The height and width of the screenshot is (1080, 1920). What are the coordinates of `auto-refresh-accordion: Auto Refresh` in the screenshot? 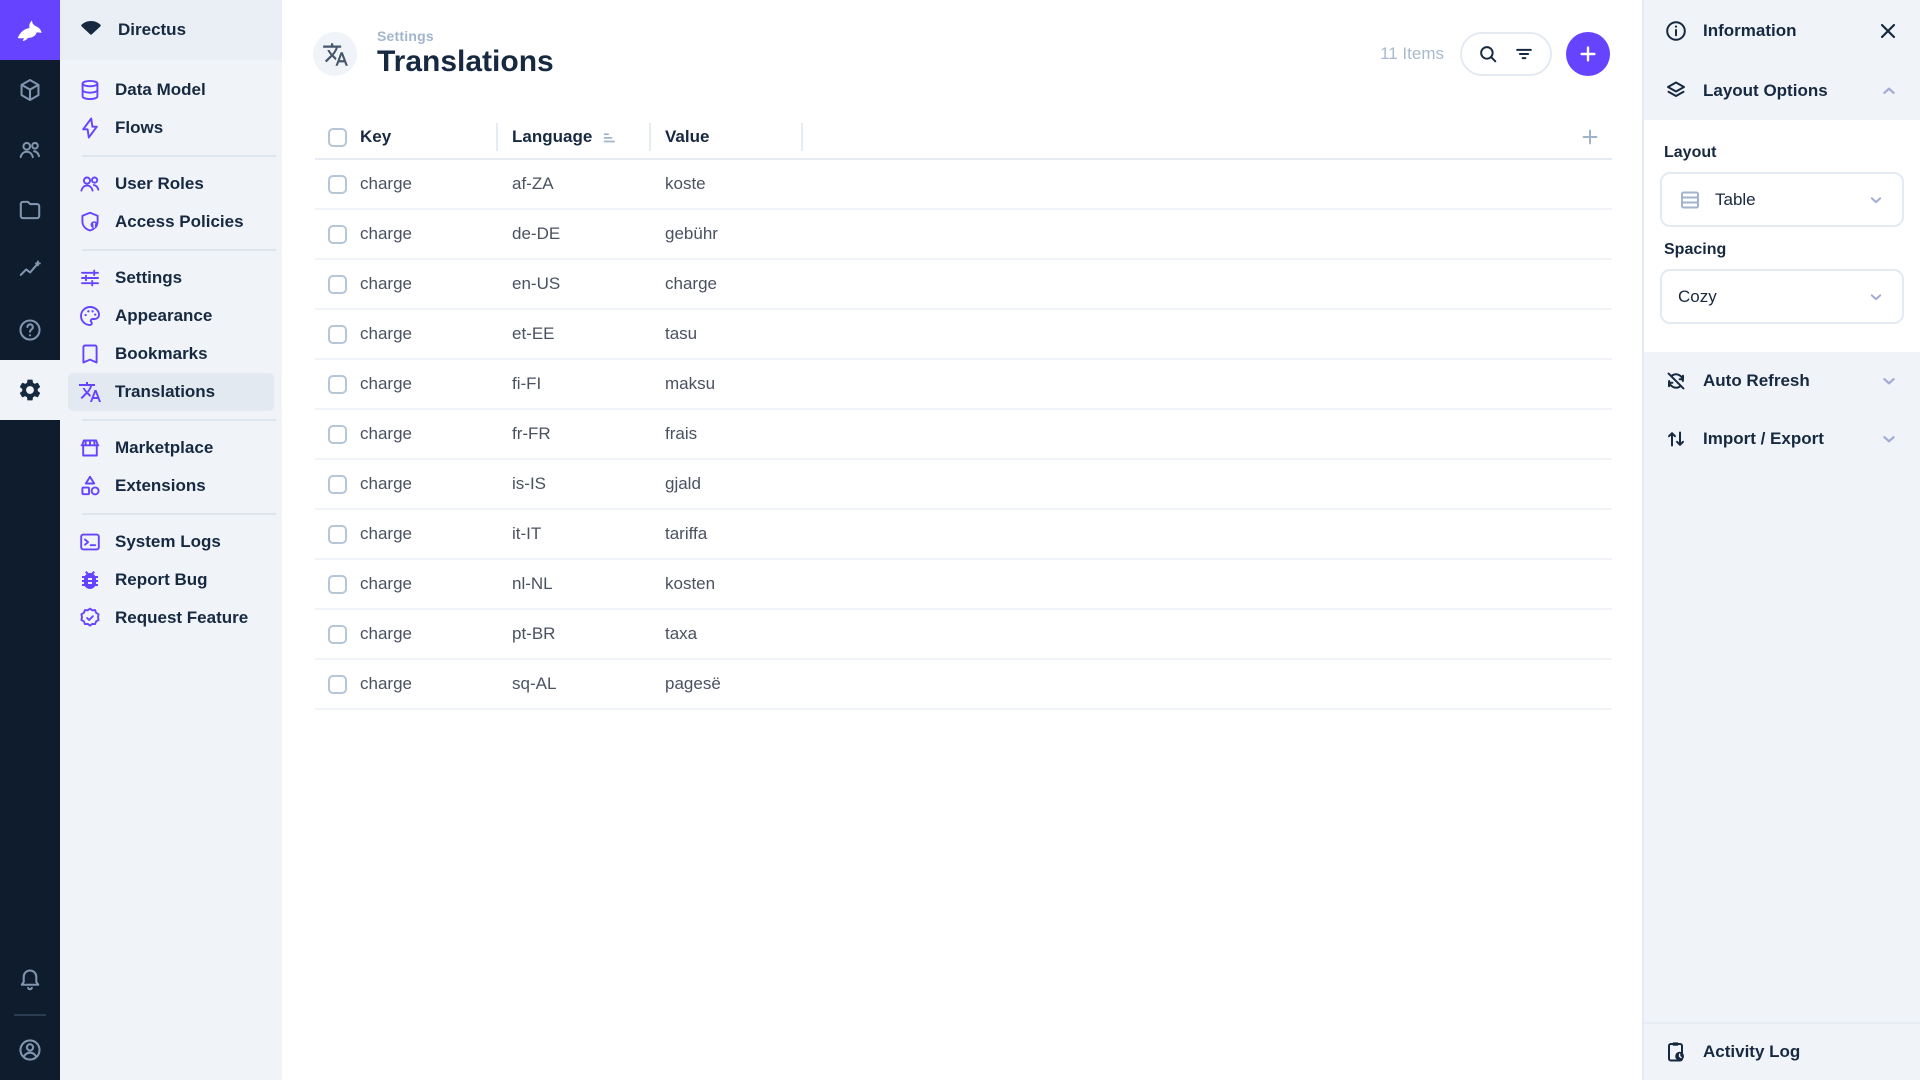 It's located at (1782, 381).